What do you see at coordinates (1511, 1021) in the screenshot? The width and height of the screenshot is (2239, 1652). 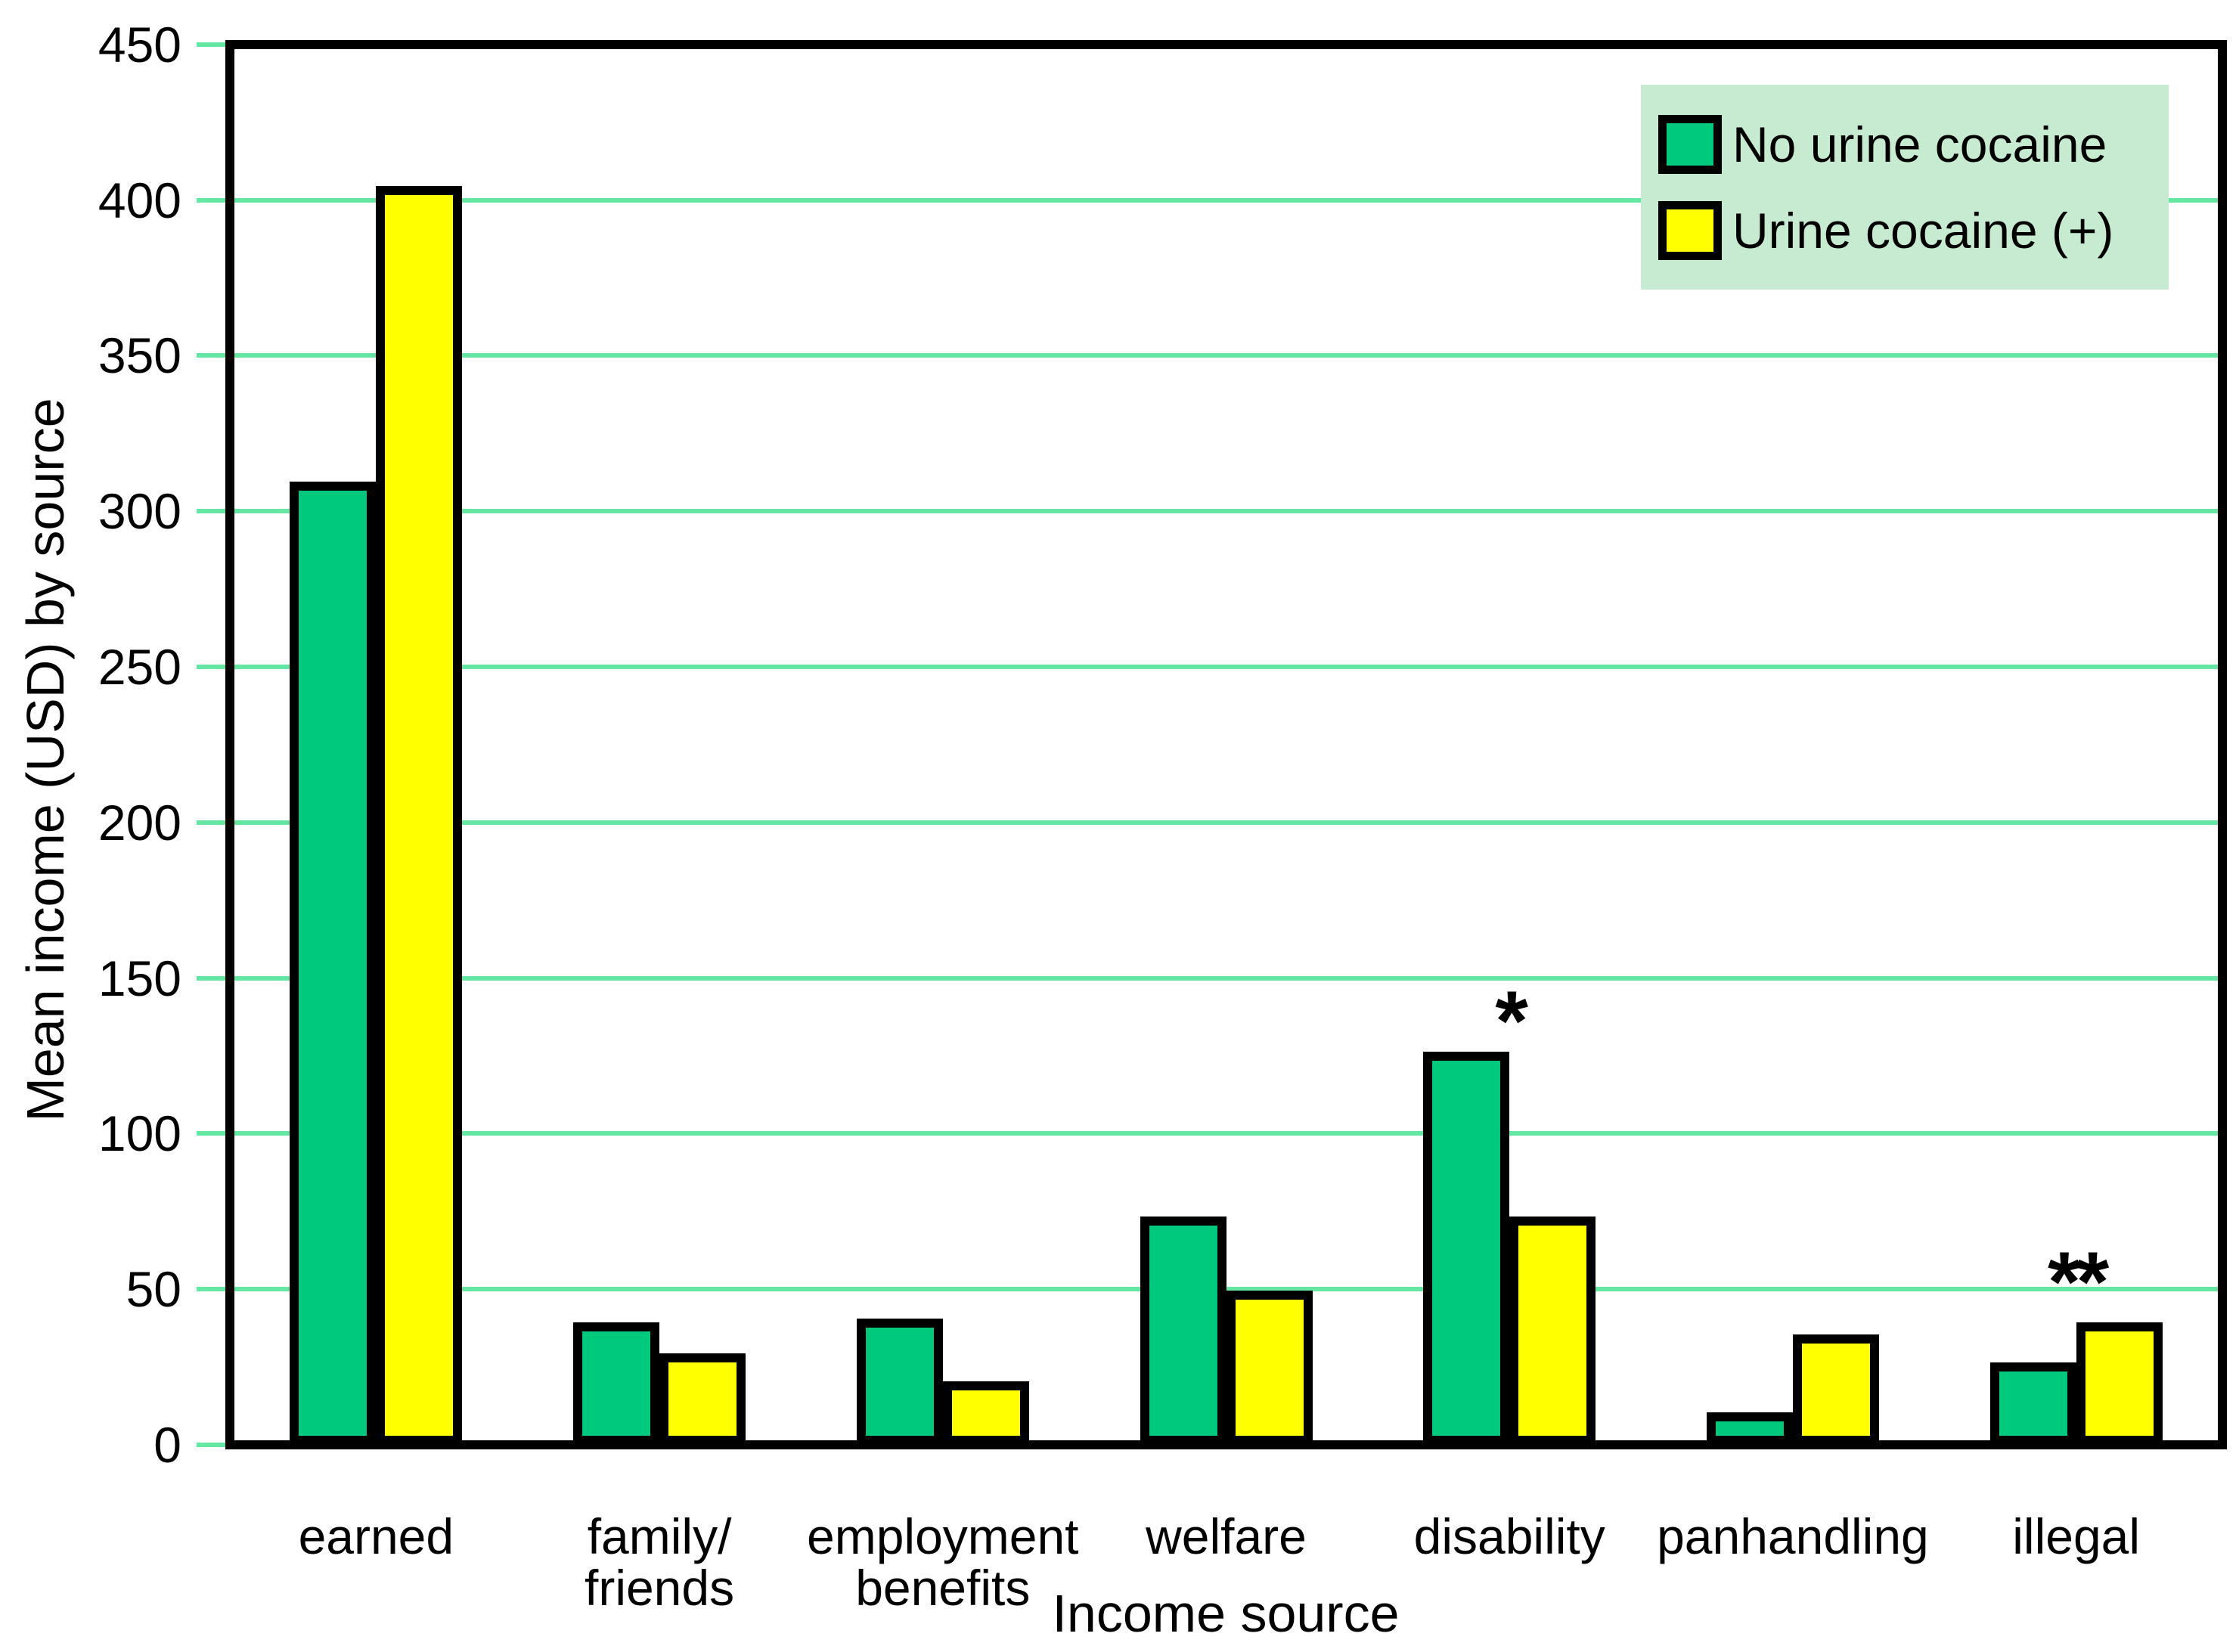 I see `significance-marker: *` at bounding box center [1511, 1021].